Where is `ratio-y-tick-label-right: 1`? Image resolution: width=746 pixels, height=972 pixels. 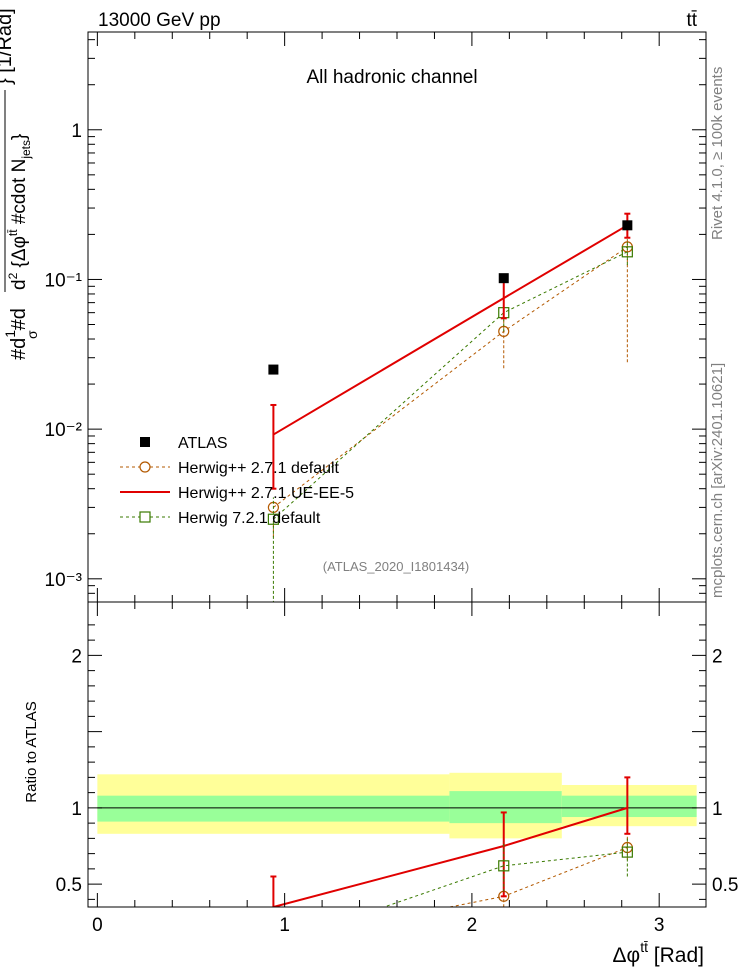 ratio-y-tick-label-right: 1 is located at coordinates (717, 809).